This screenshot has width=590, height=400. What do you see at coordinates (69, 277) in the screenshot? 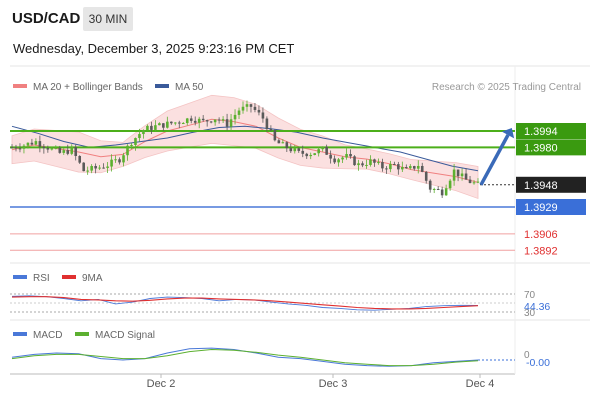
I see `rsi-ma-legend-swatch` at bounding box center [69, 277].